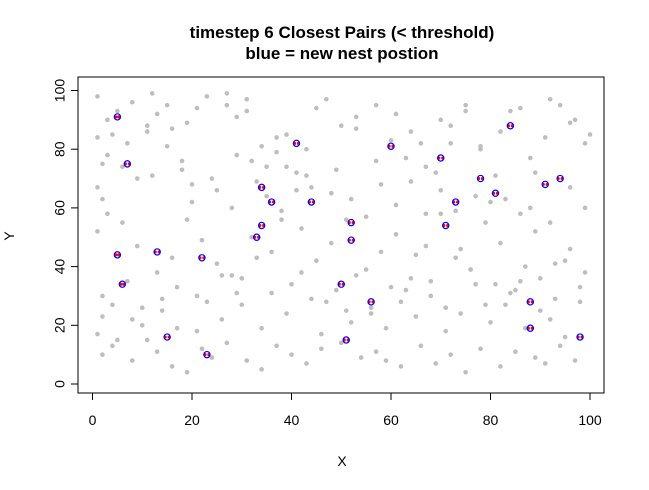 The width and height of the screenshot is (649, 490). What do you see at coordinates (60, 208) in the screenshot?
I see `y-tick-label: 60` at bounding box center [60, 208].